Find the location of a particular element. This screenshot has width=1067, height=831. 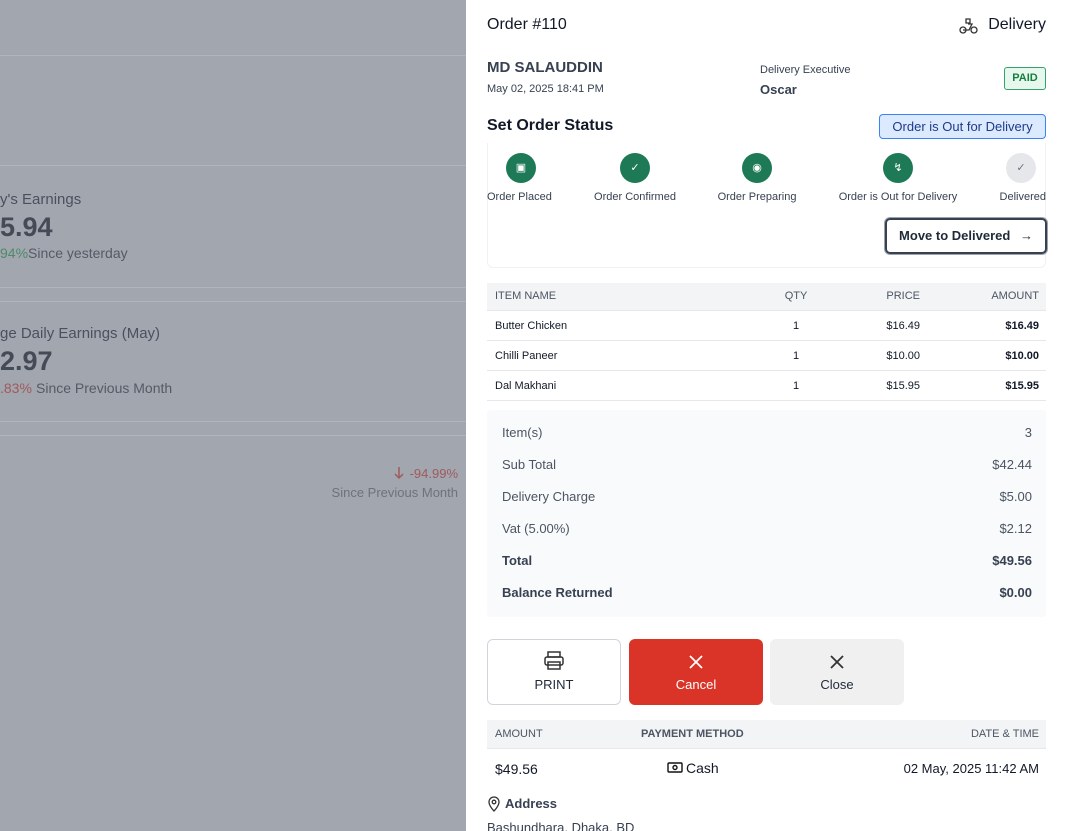

current-status-badge: Order is Out for Delivery is located at coordinates (962, 126).